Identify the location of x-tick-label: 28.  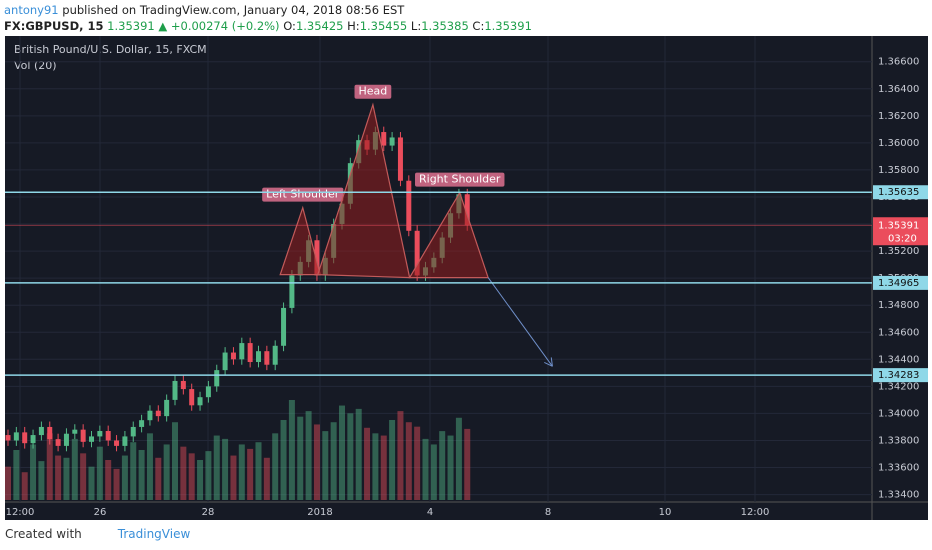
(208, 512).